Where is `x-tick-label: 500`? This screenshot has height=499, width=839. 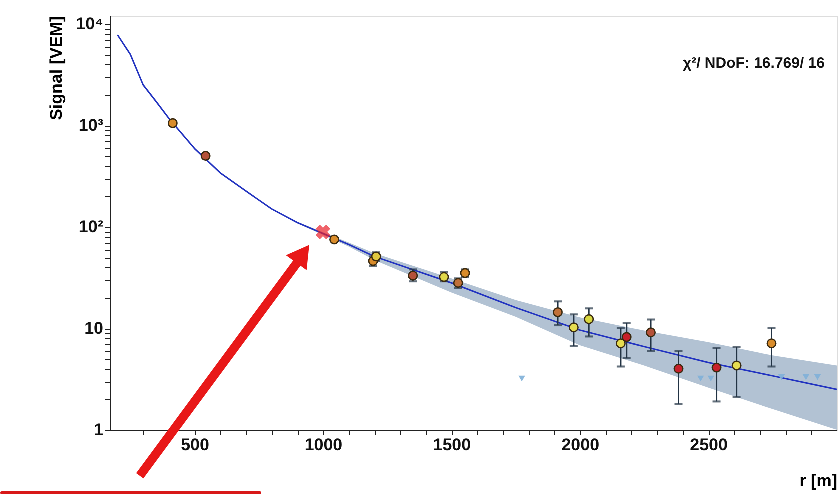
x-tick-label: 500 is located at coordinates (195, 445).